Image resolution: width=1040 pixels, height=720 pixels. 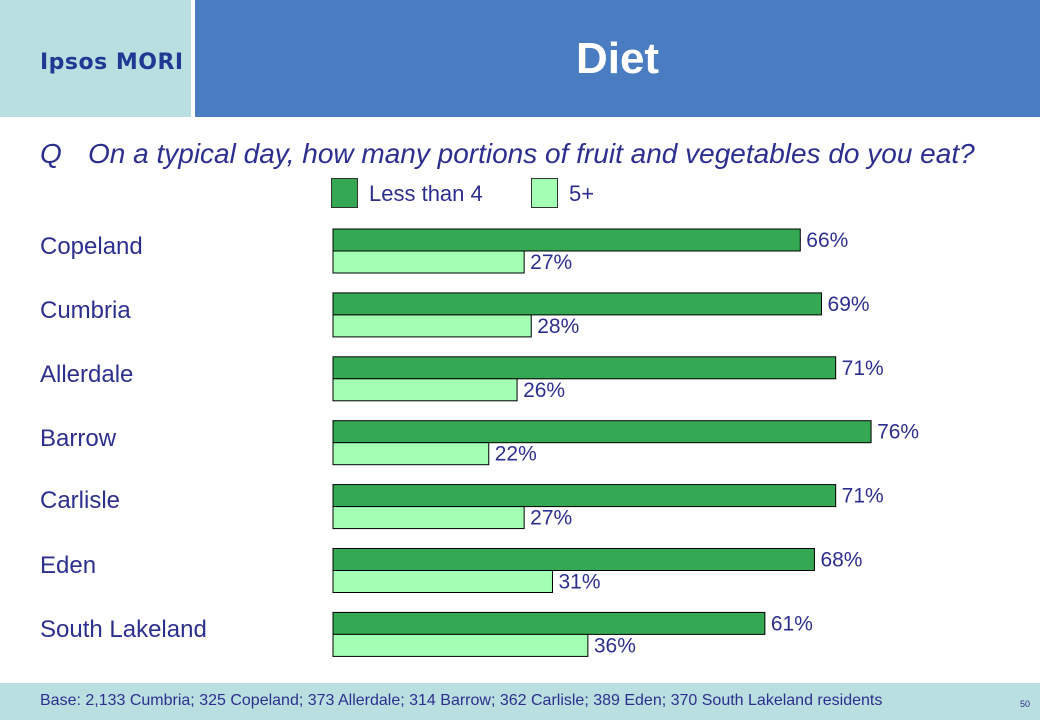 What do you see at coordinates (51, 153) in the screenshot?
I see `question-prefix: Q` at bounding box center [51, 153].